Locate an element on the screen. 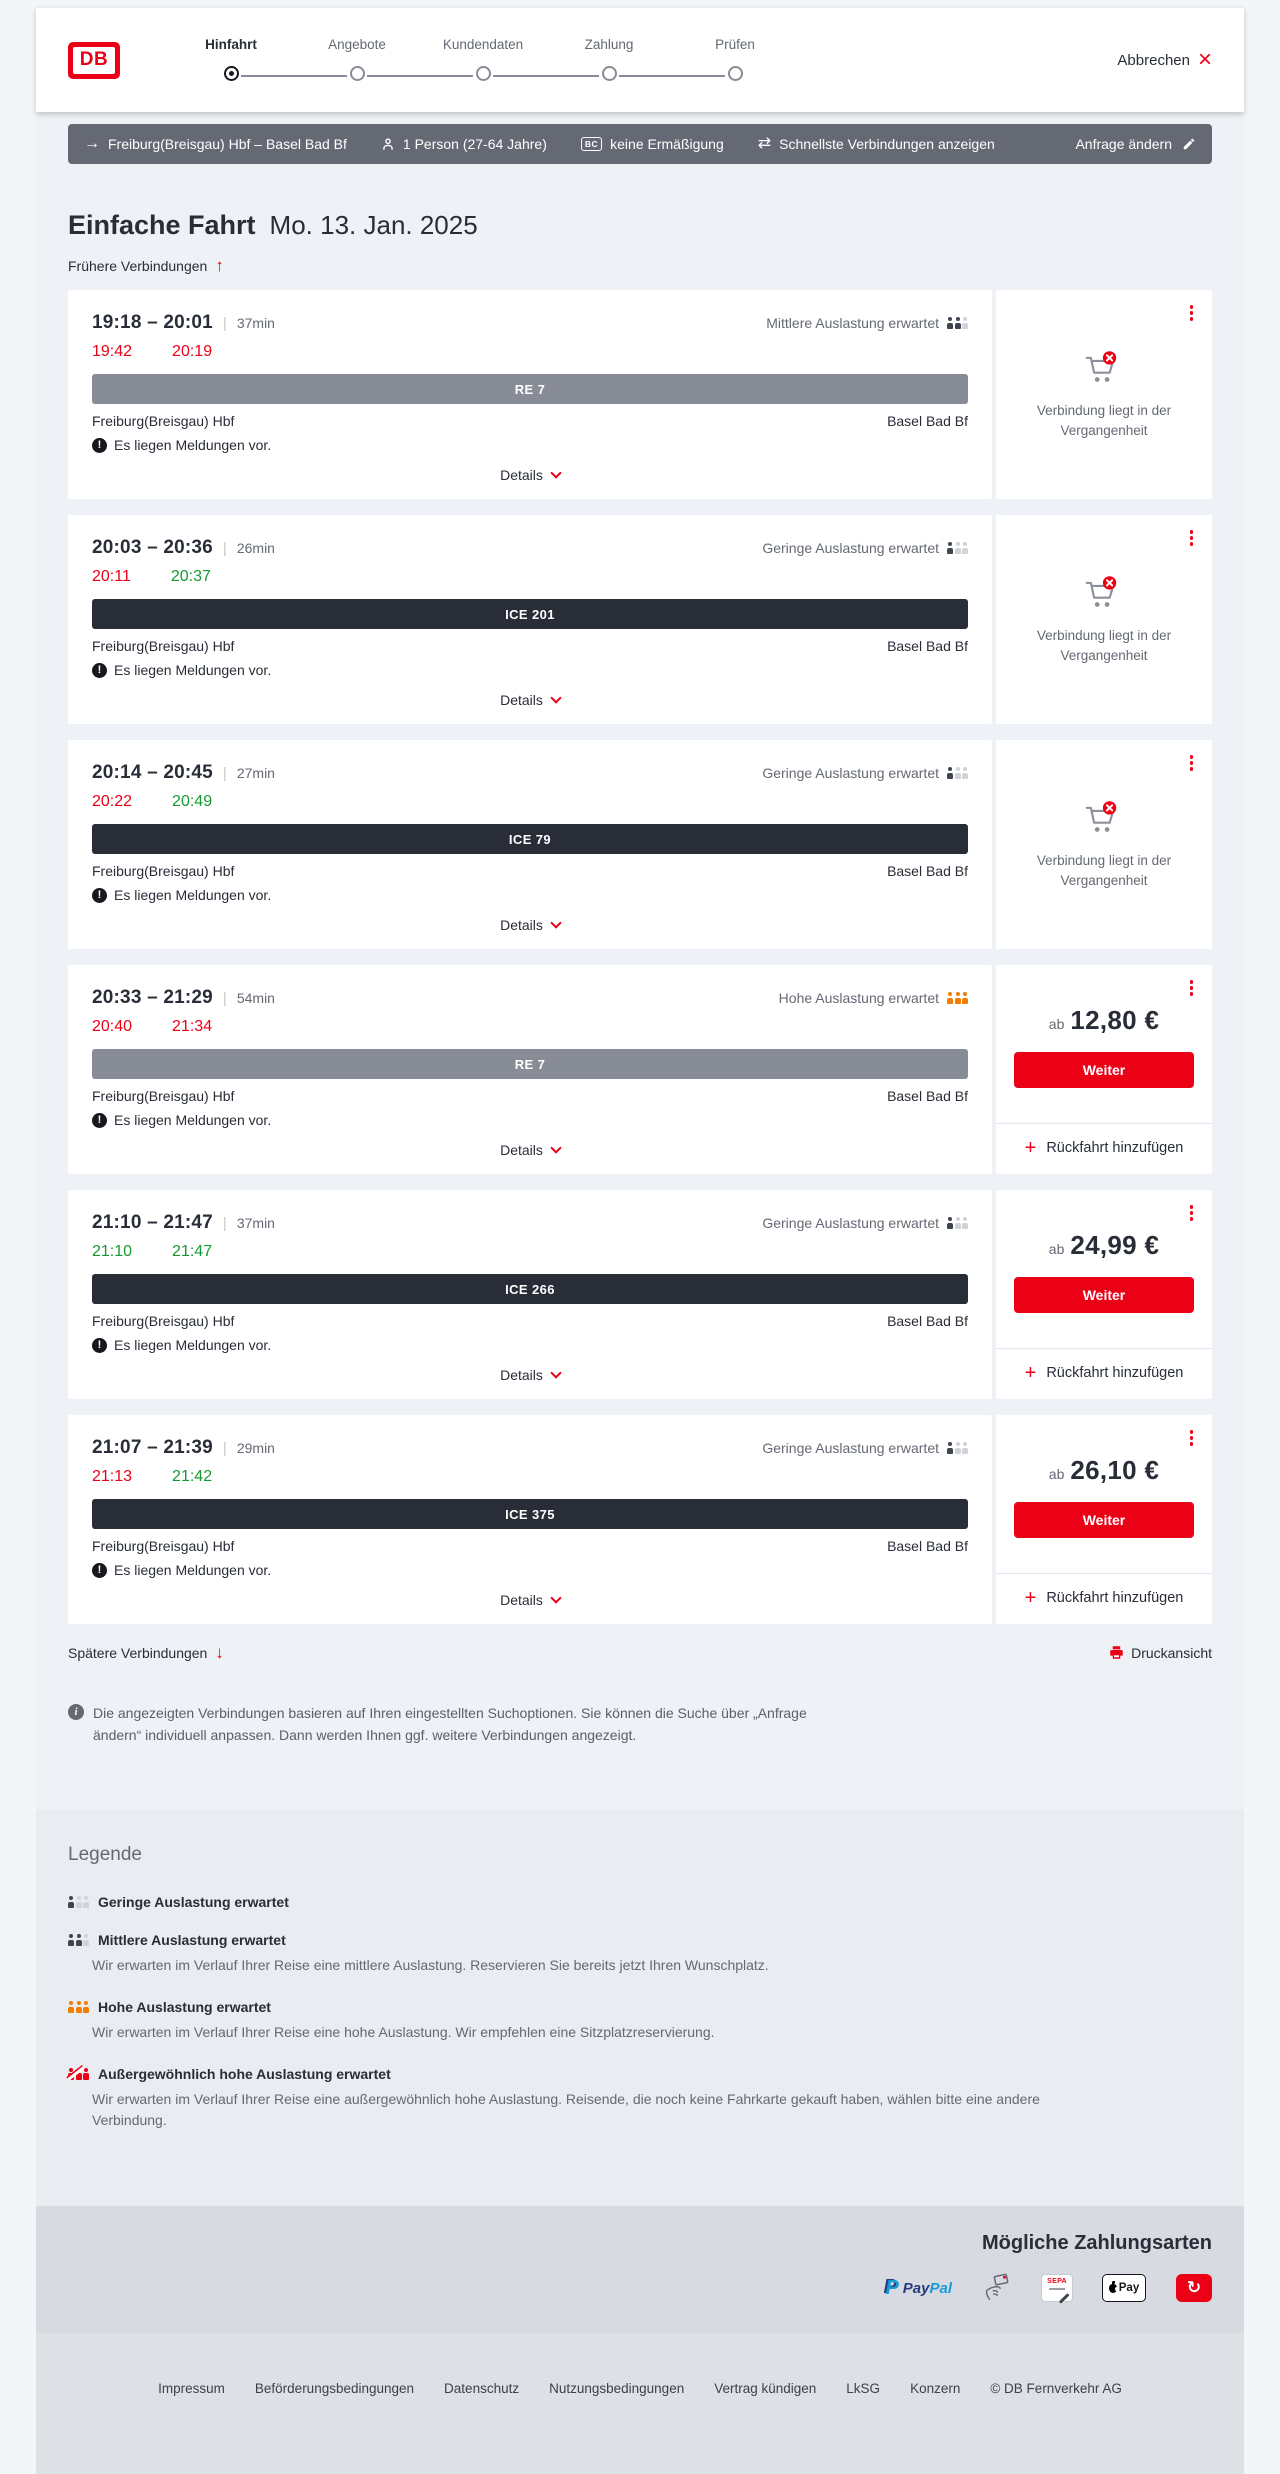 The width and height of the screenshot is (1280, 2474). realtime-departure: 20:40 is located at coordinates (112, 1026).